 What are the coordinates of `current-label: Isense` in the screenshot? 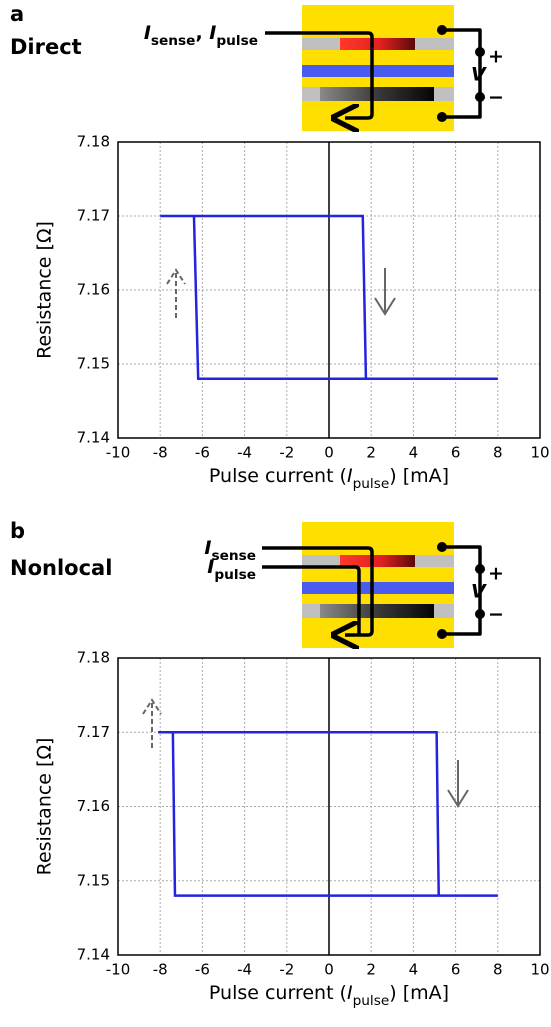 It's located at (230, 551).